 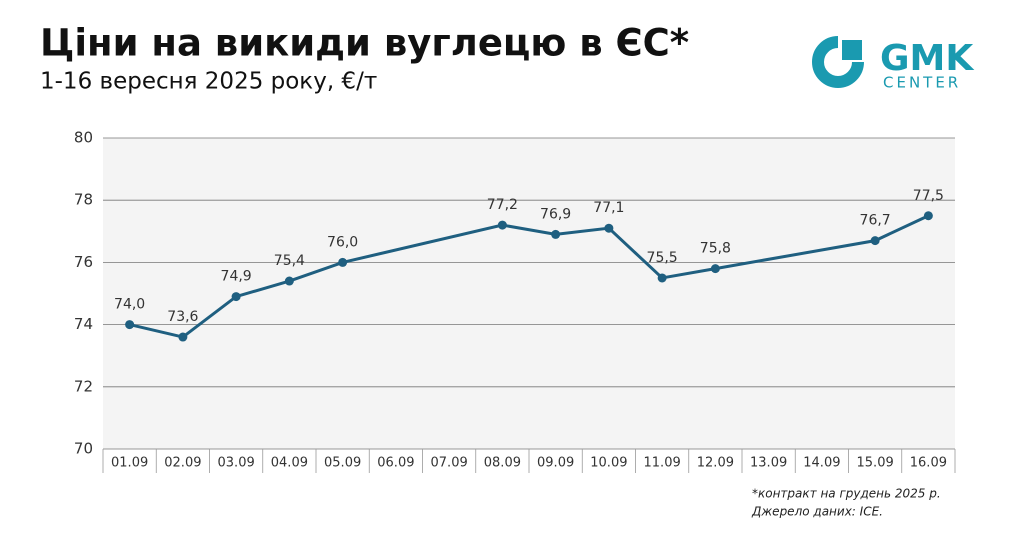 What do you see at coordinates (289, 261) in the screenshot?
I see `value-label: 75,4` at bounding box center [289, 261].